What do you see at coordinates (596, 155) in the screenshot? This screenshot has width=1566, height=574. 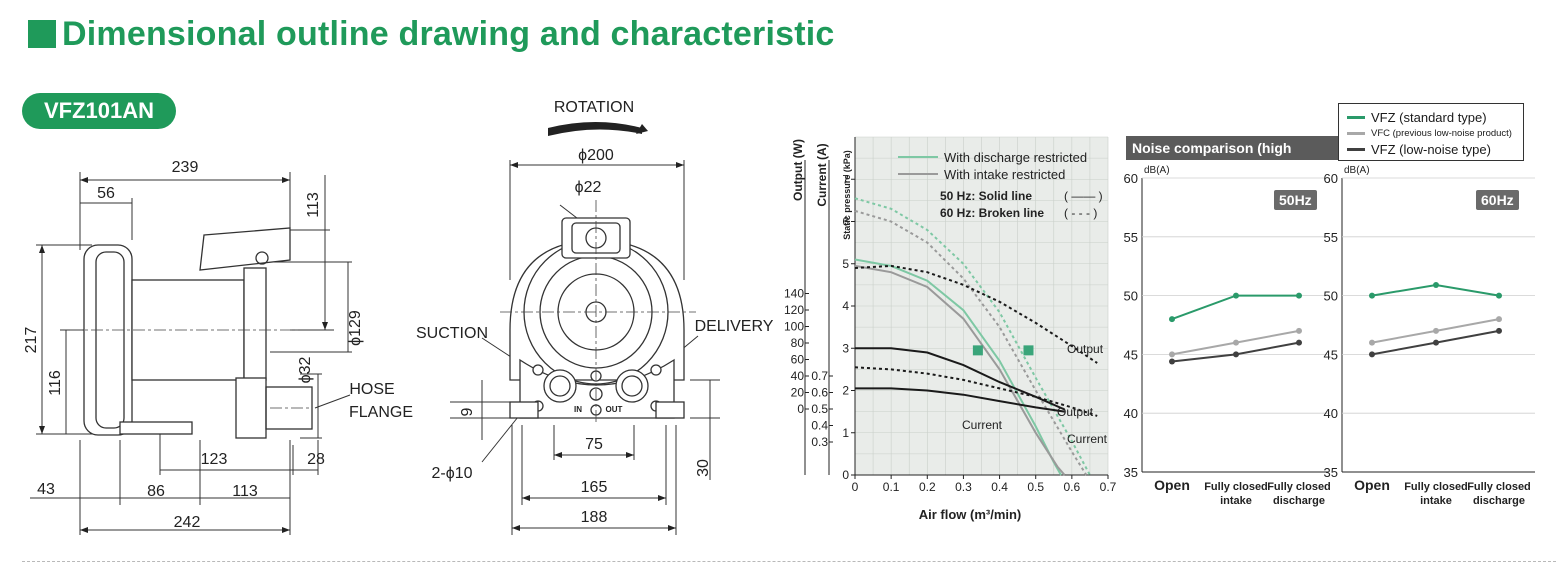 I see `dim-casing-dia: ϕ200` at bounding box center [596, 155].